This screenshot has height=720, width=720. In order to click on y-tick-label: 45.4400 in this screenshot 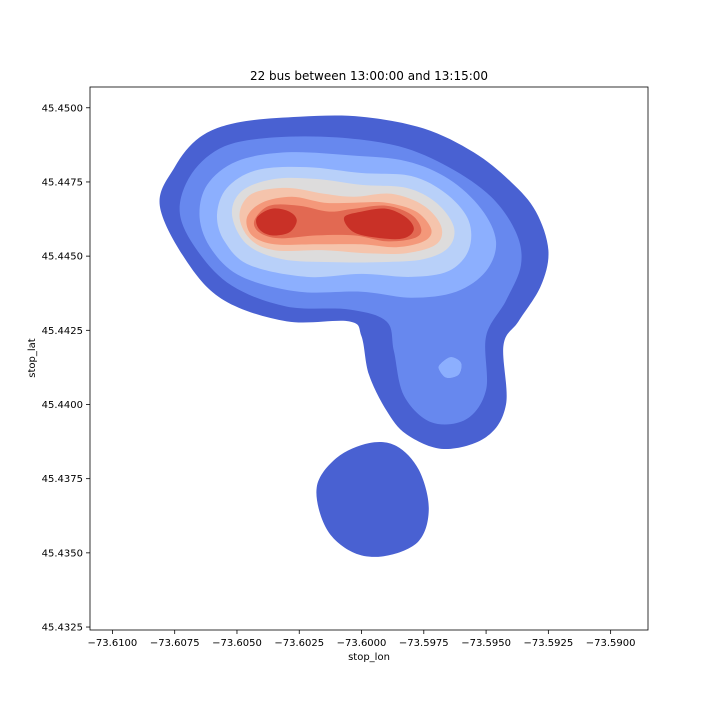, I will do `click(62, 405)`.